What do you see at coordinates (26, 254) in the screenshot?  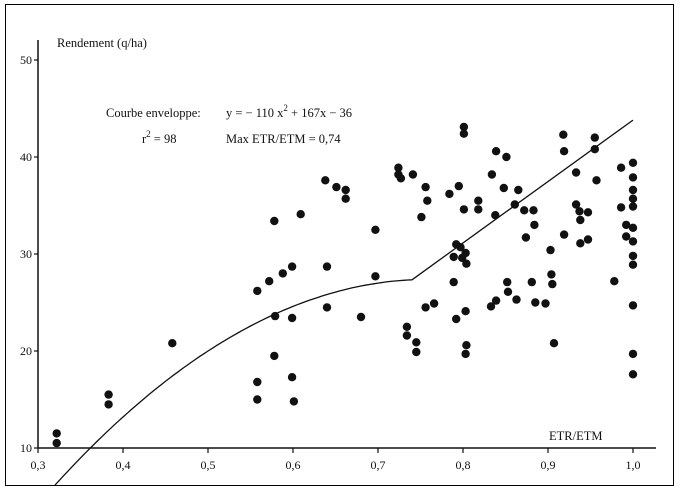 I see `y-tick-label: 30` at bounding box center [26, 254].